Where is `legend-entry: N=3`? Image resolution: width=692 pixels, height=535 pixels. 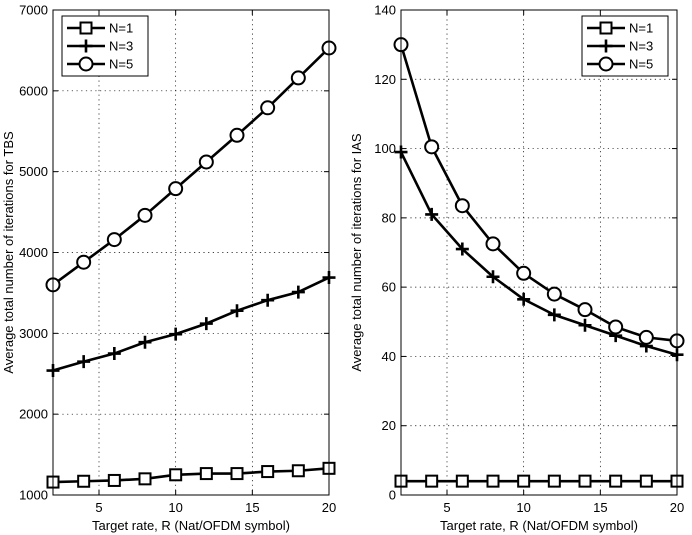 legend-entry: N=3 is located at coordinates (620, 46).